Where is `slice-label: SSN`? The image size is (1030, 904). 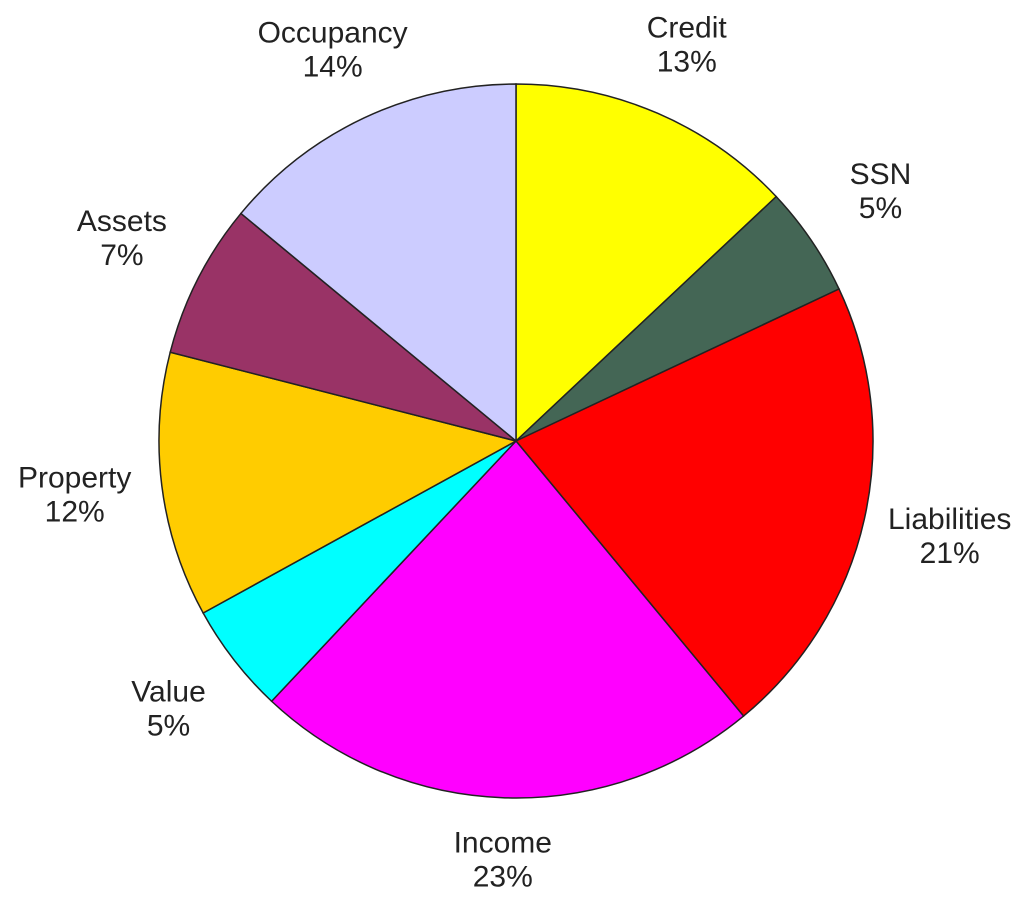 slice-label: SSN is located at coordinates (881, 174).